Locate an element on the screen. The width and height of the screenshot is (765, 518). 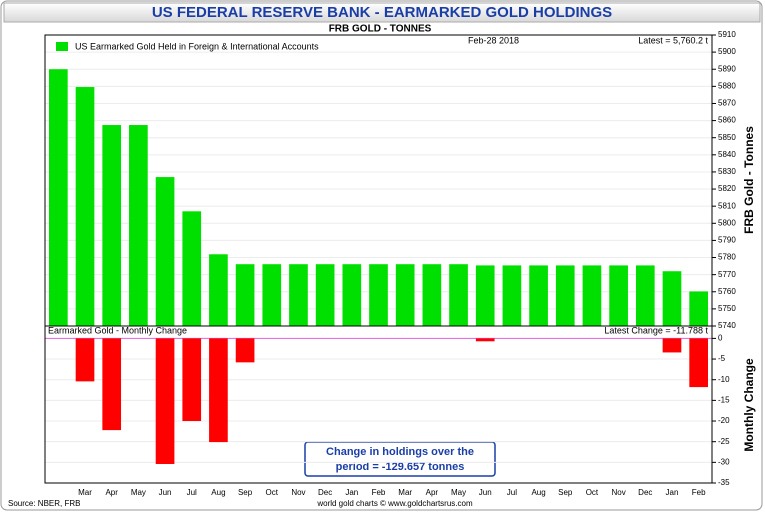
y-tick-label: 5840 is located at coordinates (727, 154).